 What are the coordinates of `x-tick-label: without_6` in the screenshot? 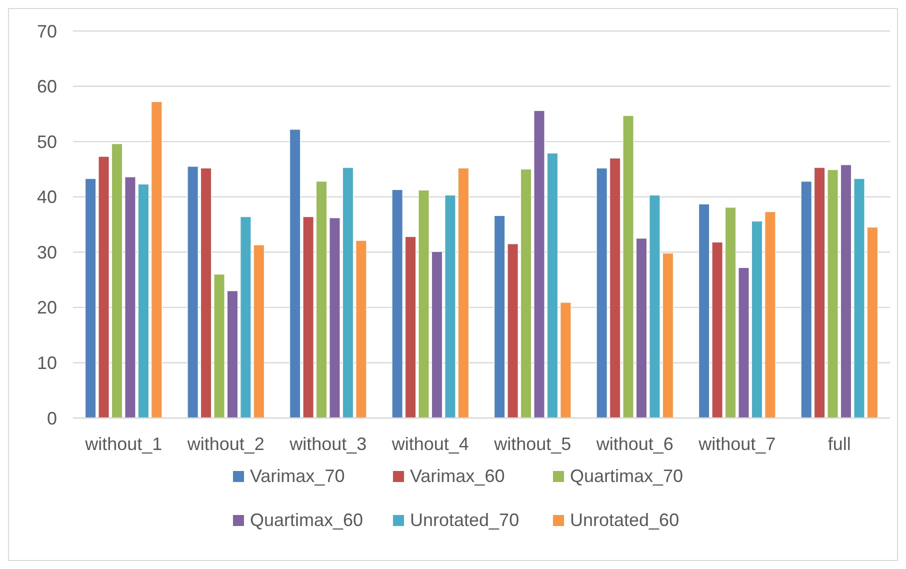 It's located at (634, 444).